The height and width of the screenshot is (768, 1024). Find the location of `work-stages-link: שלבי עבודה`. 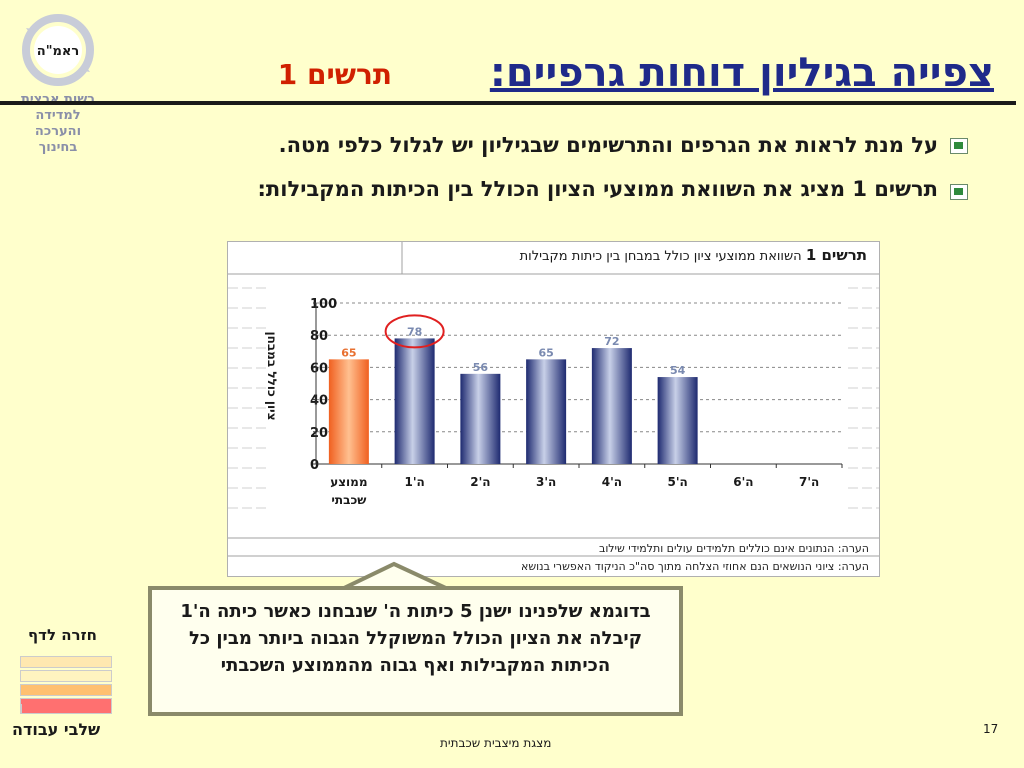

work-stages-link: שלבי עבודה is located at coordinates (56, 729).